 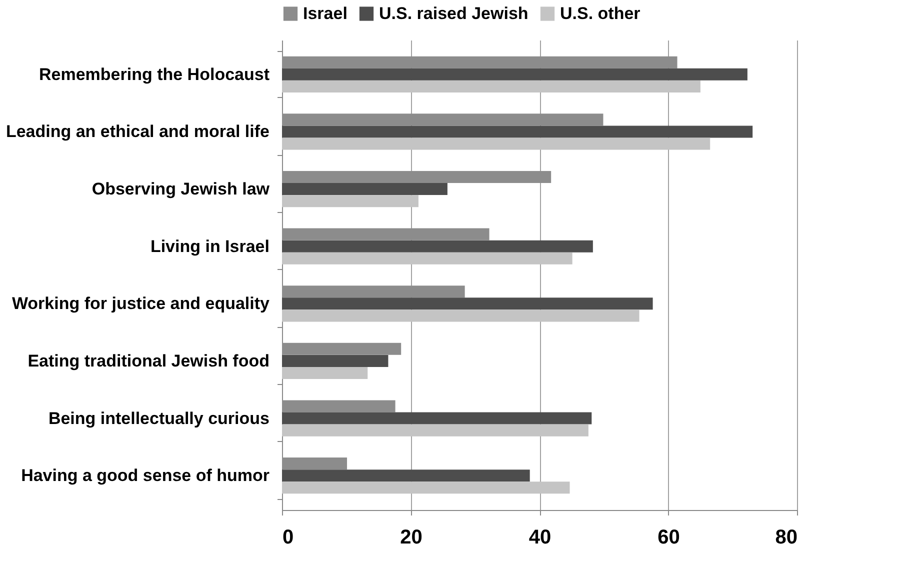 I want to click on y-tick-label: Living in Israel, so click(x=210, y=246).